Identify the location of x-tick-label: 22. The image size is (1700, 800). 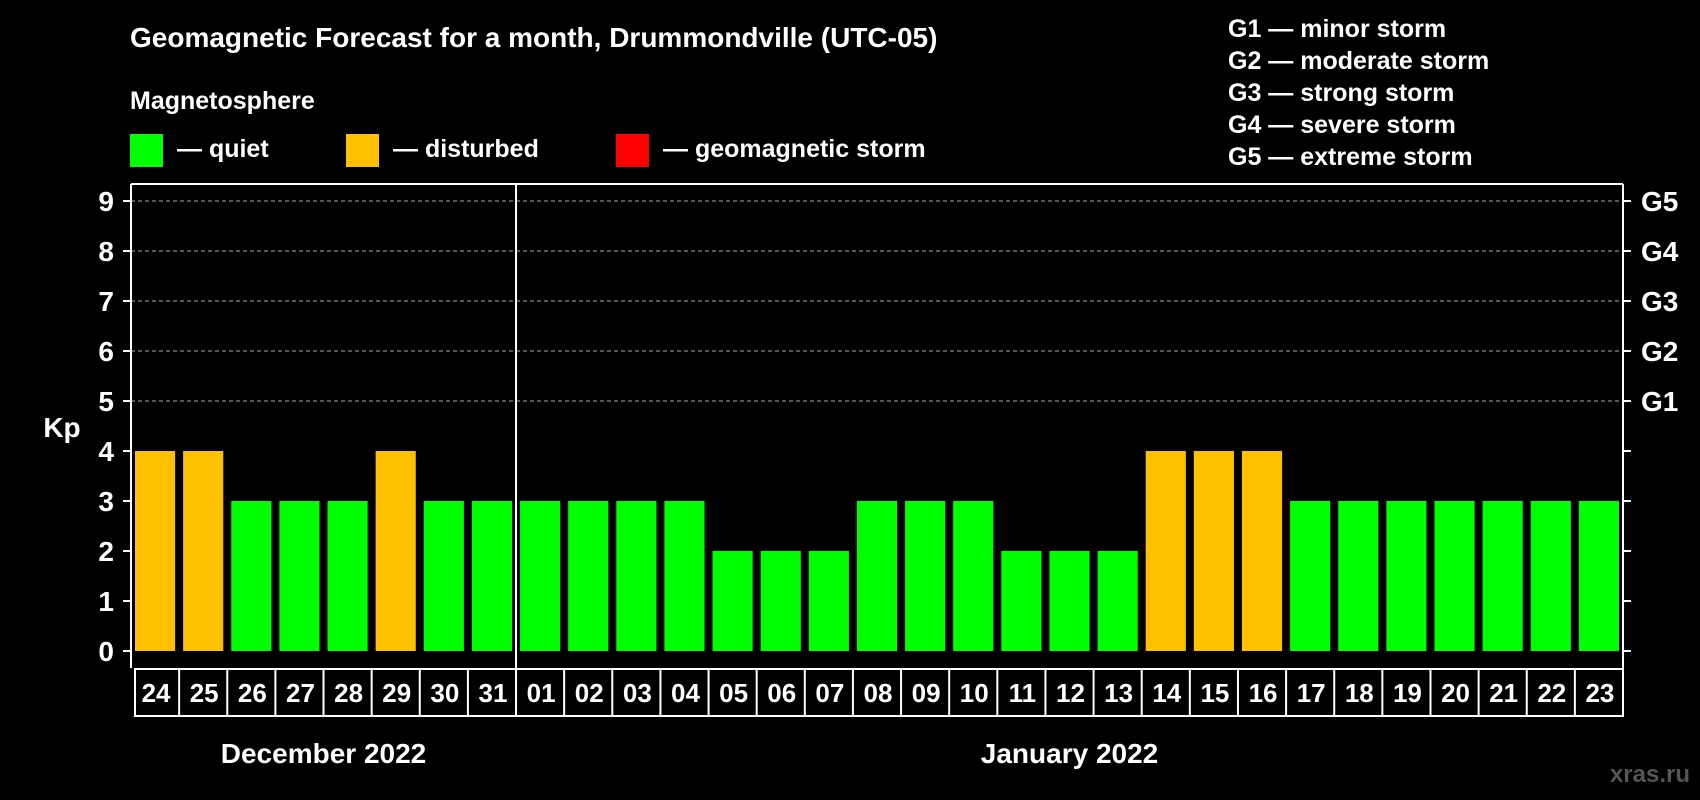
(1551, 693).